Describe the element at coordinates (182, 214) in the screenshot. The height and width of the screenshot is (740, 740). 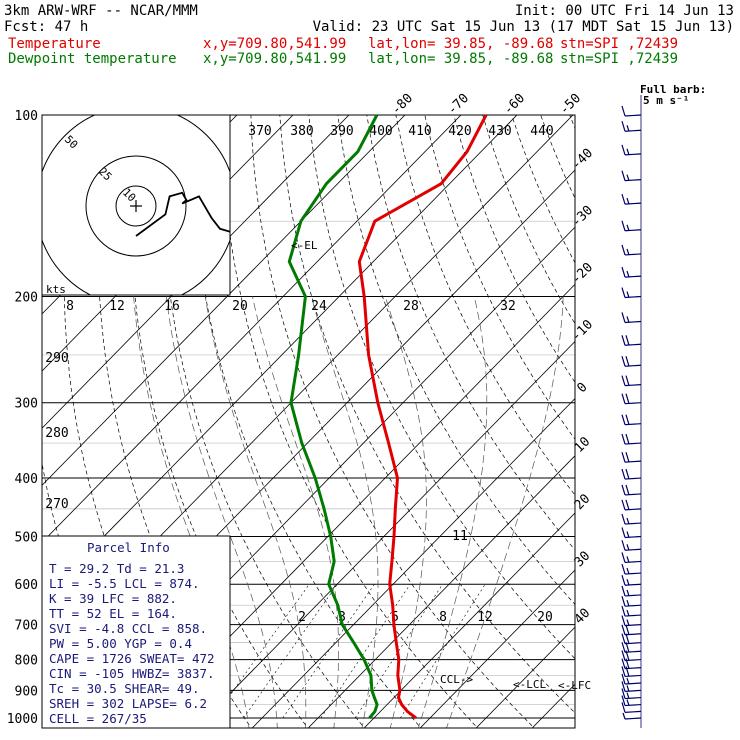
I see `hodograph-trace` at that location.